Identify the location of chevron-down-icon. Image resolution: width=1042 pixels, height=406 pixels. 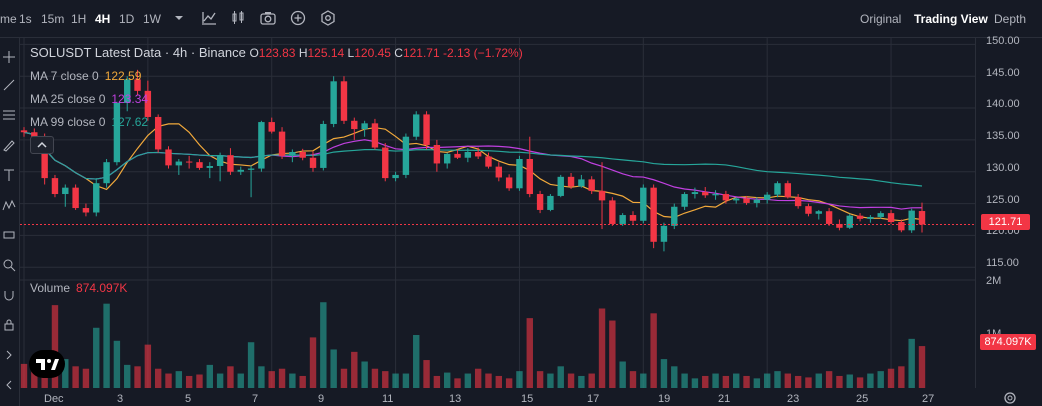
(179, 18).